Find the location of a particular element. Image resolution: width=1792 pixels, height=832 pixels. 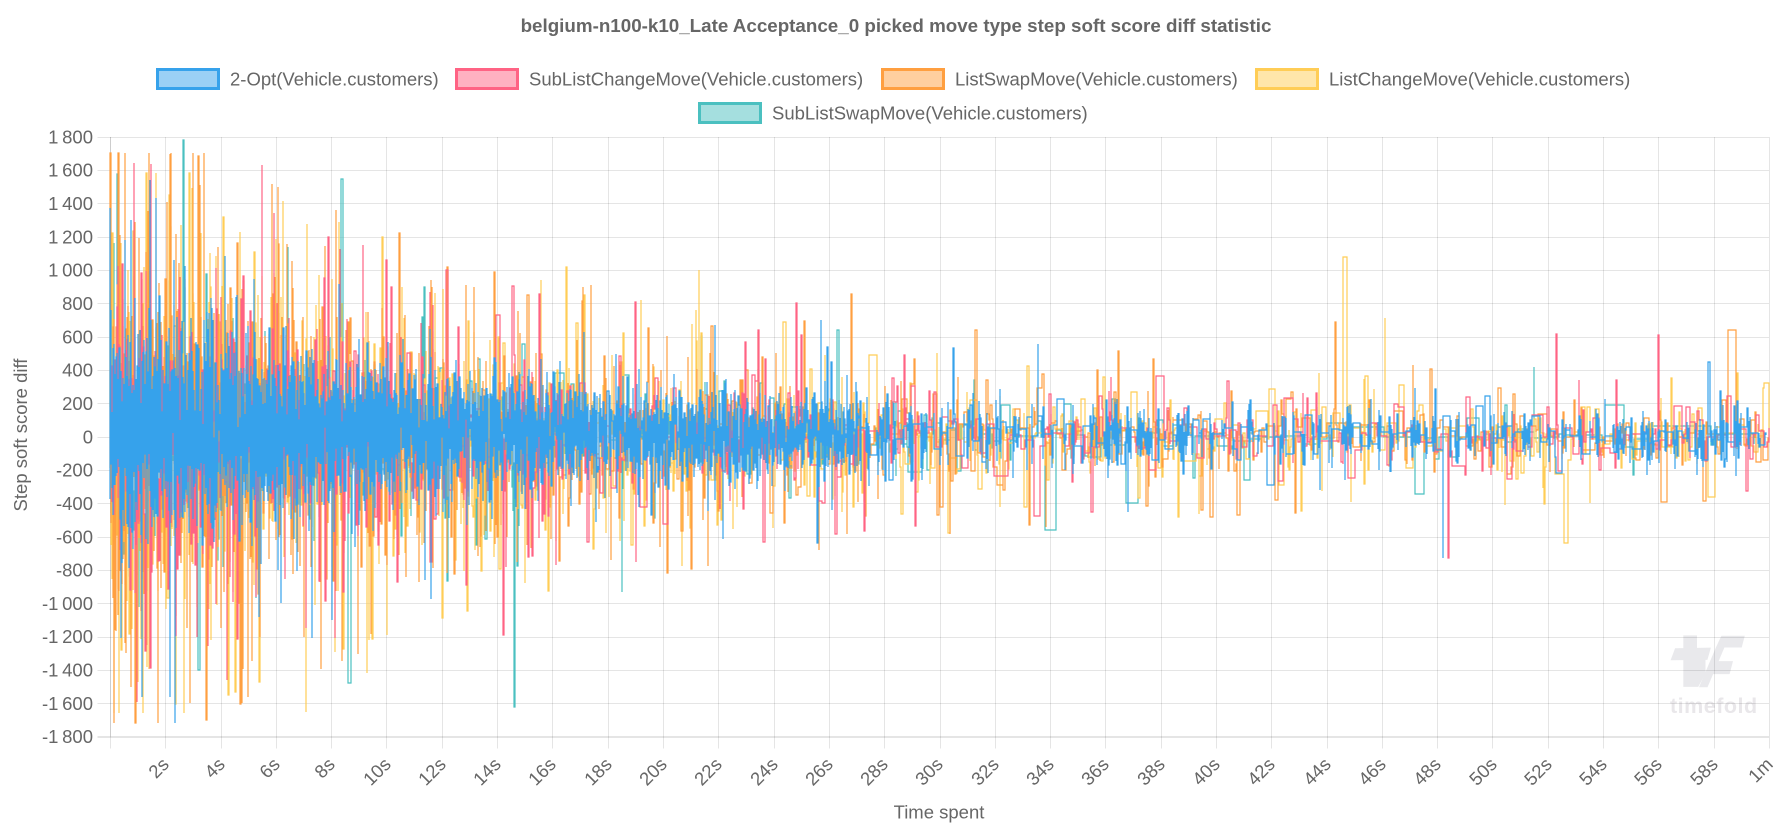

svg-text: -1 600 is located at coordinates (67, 703).